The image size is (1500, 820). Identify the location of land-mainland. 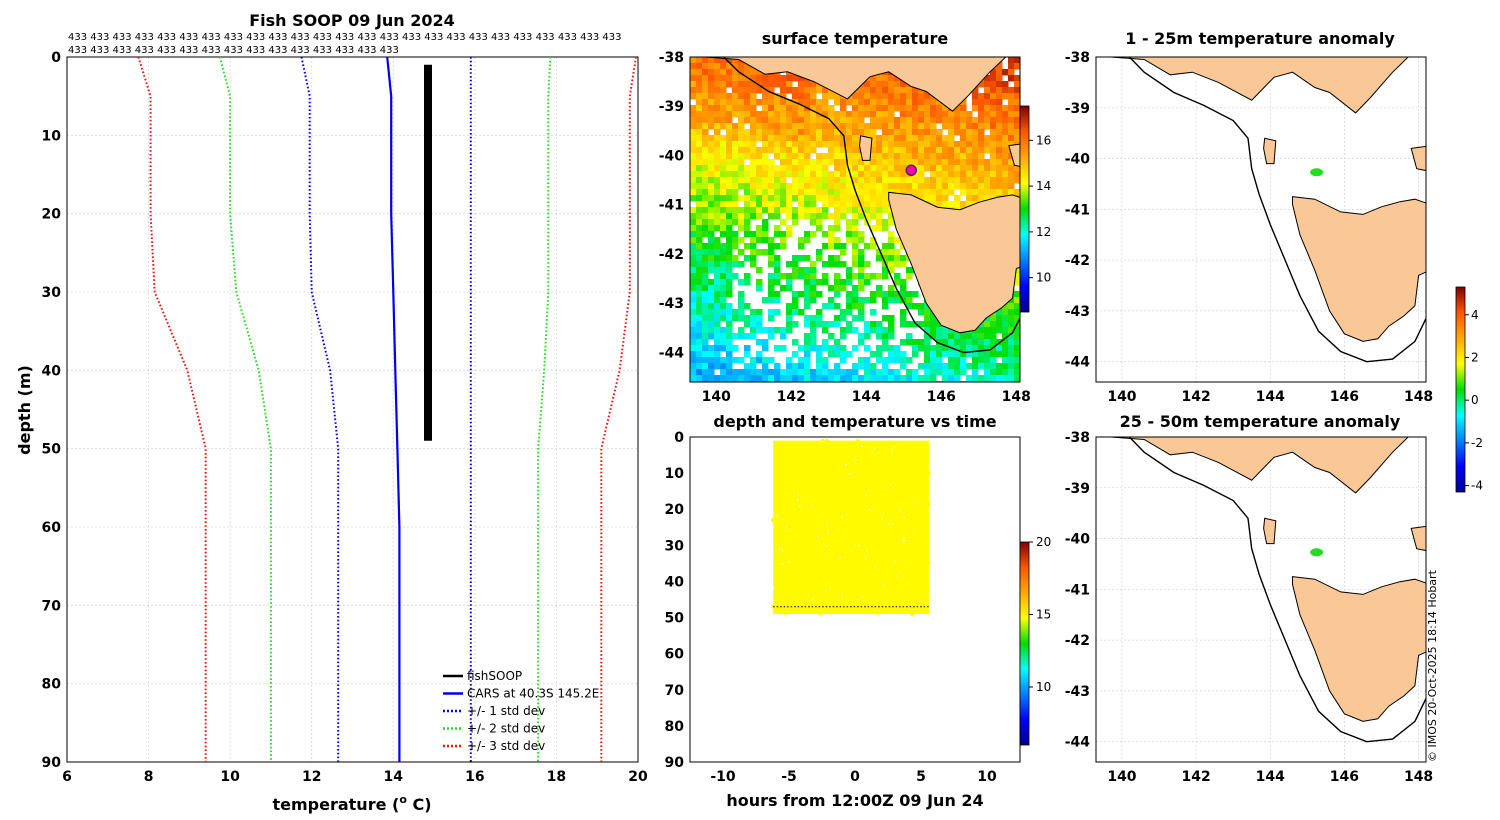
(1259, 465).